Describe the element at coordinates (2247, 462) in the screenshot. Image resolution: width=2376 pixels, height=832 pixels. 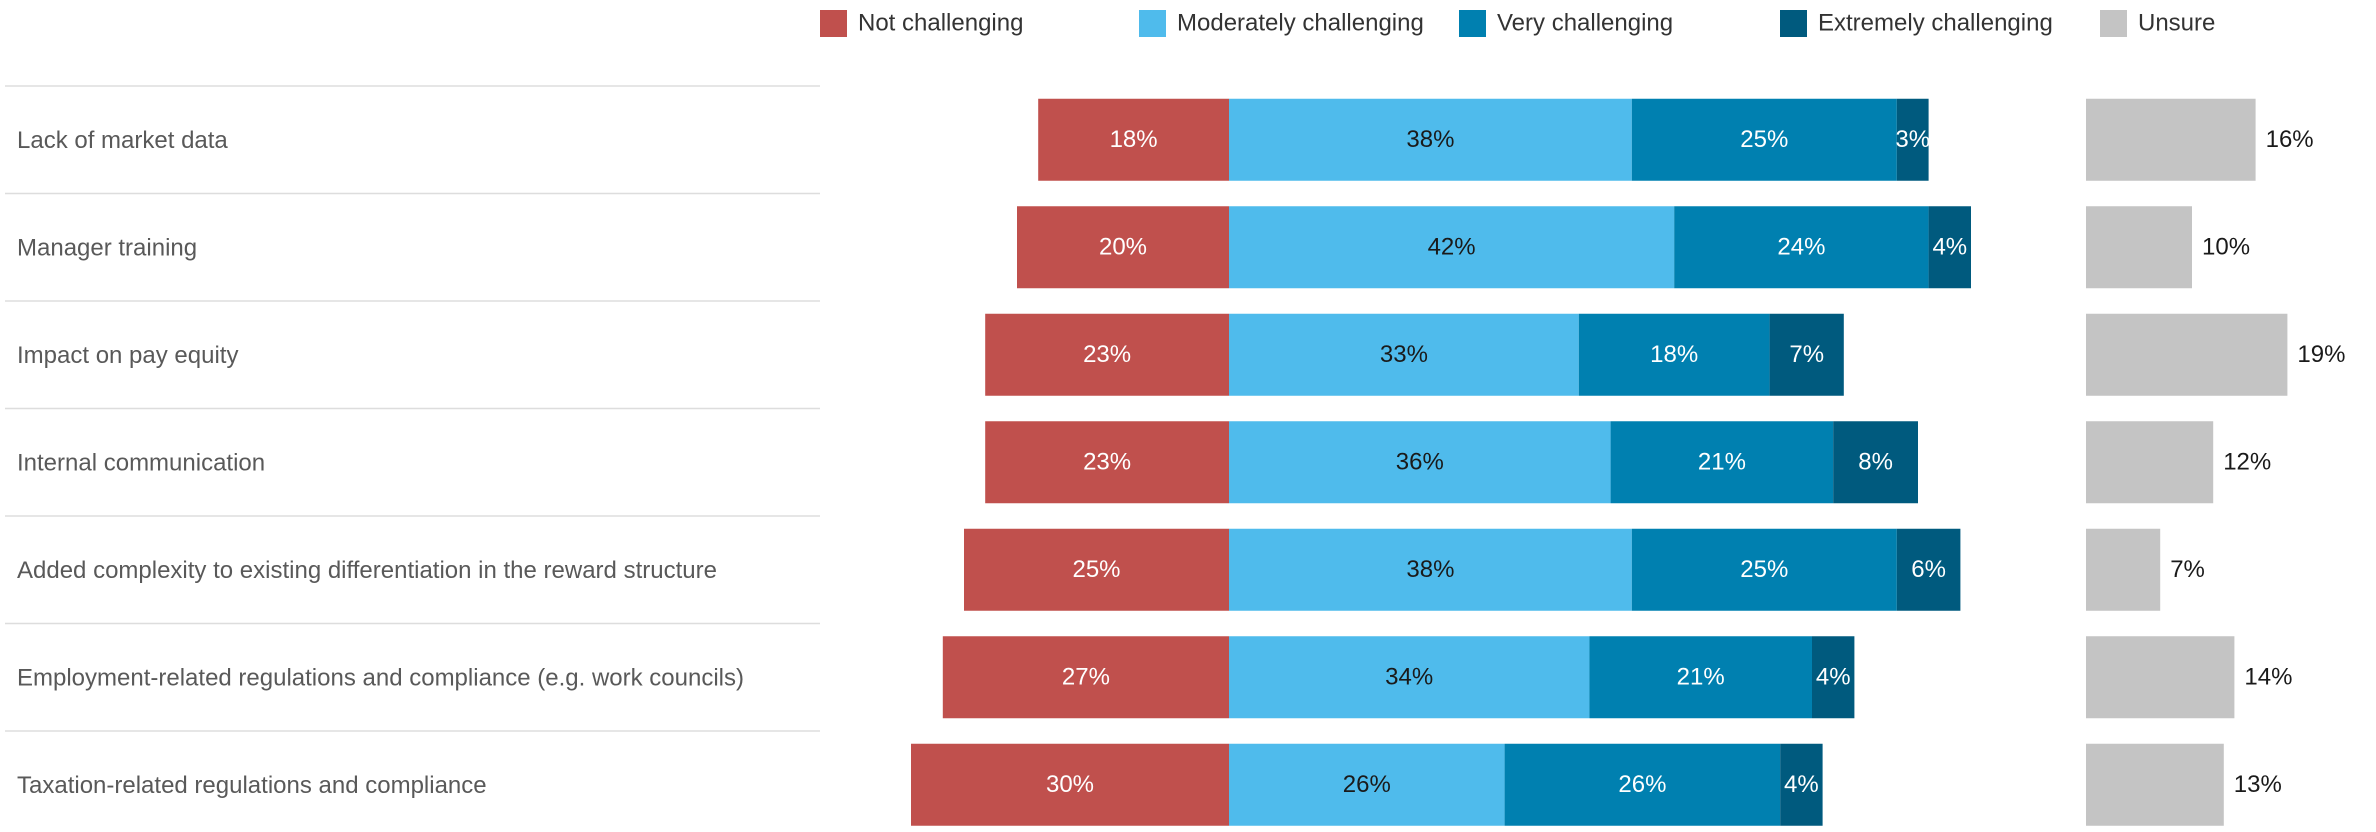
I see `value-label: 12%` at that location.